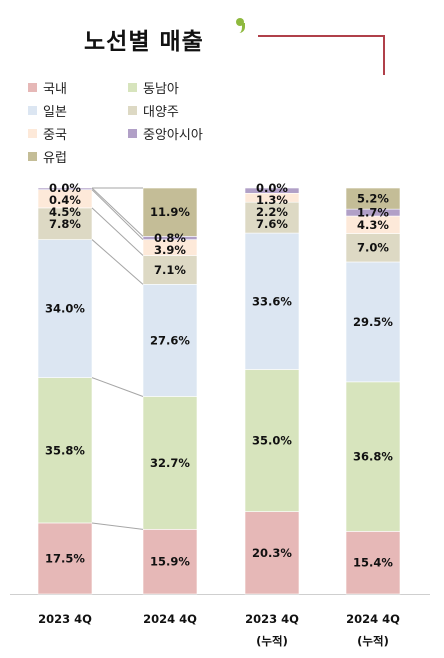 This screenshot has width=444, height=658. I want to click on legend-item: 국내, so click(47, 87).